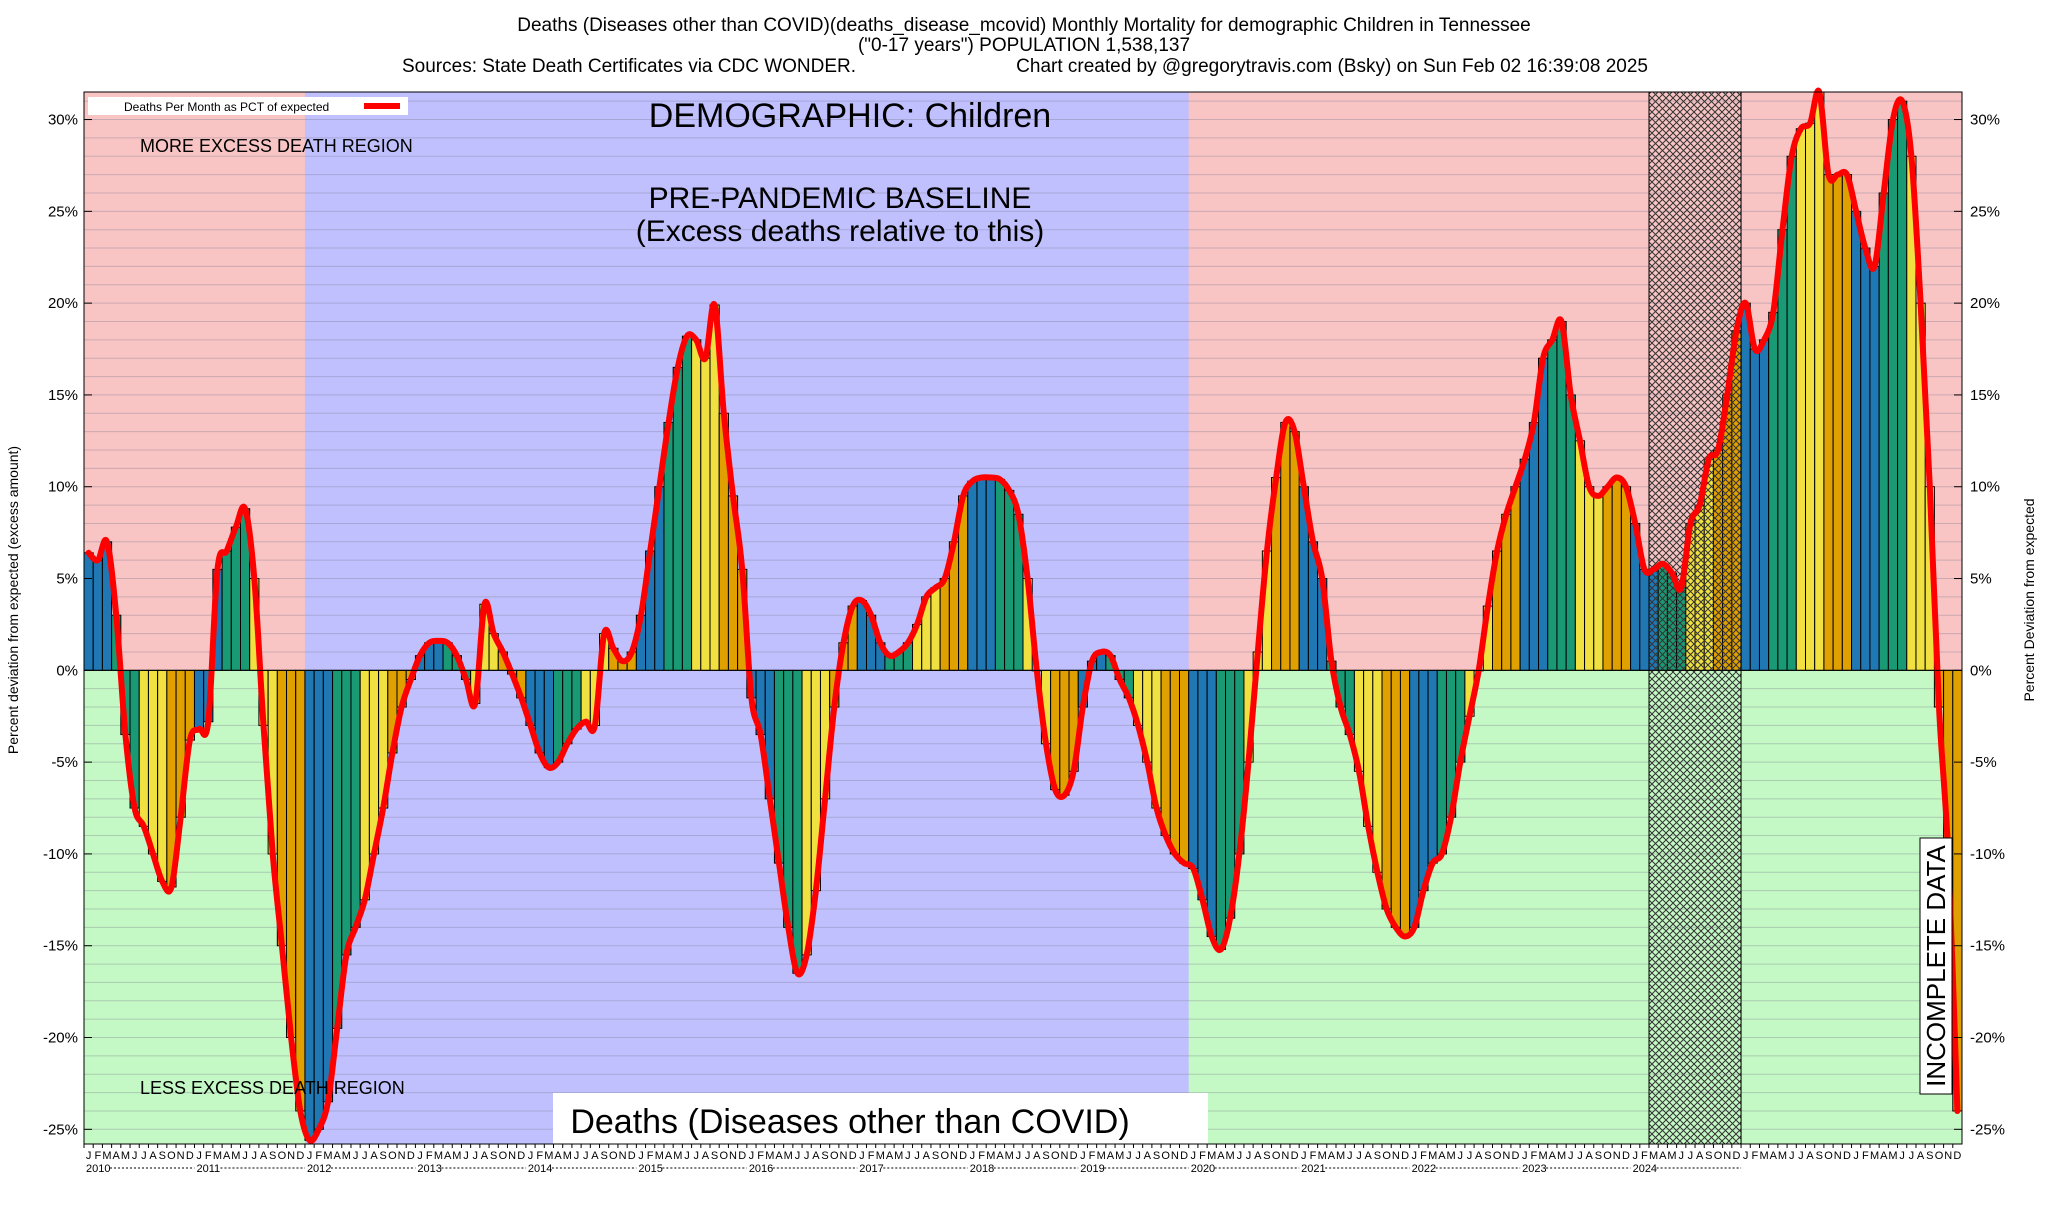 This screenshot has width=2048, height=1205. I want to click on y-tick-label-right: -25%, so click(1987, 1129).